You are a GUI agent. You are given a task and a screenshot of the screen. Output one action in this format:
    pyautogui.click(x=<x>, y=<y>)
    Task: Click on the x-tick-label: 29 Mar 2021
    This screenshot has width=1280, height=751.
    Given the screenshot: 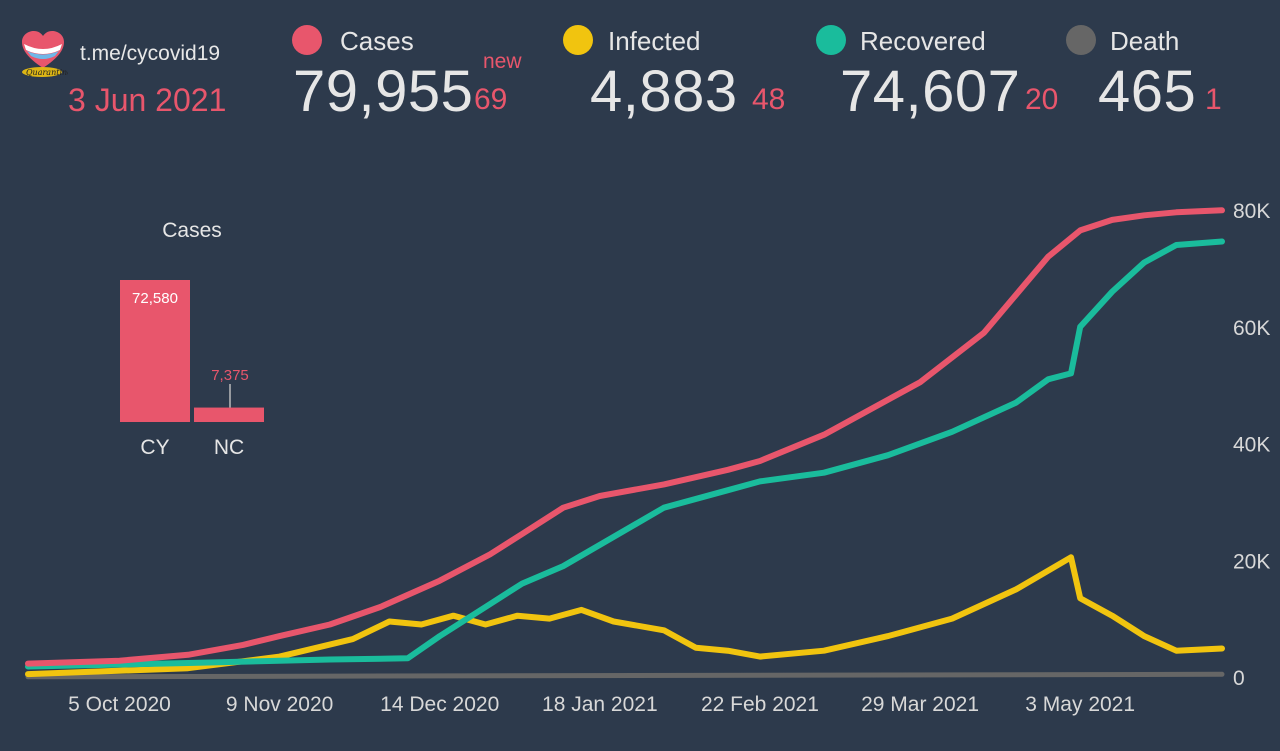 What is the action you would take?
    pyautogui.click(x=920, y=704)
    